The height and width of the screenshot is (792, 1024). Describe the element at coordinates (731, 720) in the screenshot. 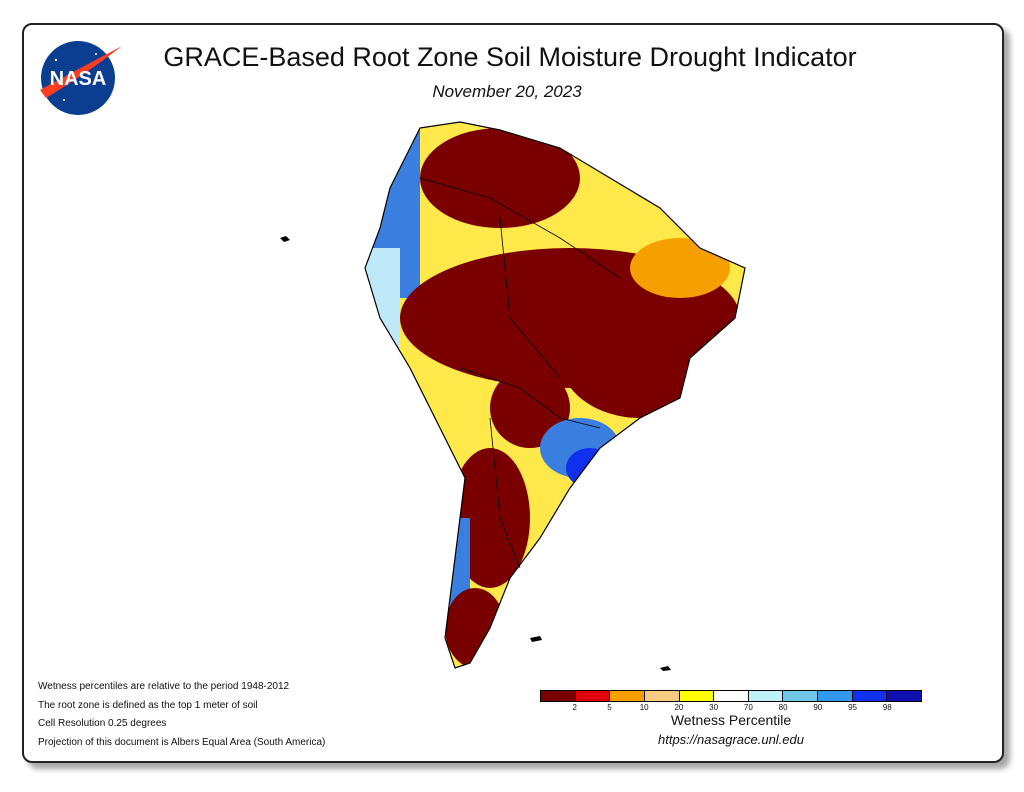

I see `legend-title: Wetness Percentile` at that location.